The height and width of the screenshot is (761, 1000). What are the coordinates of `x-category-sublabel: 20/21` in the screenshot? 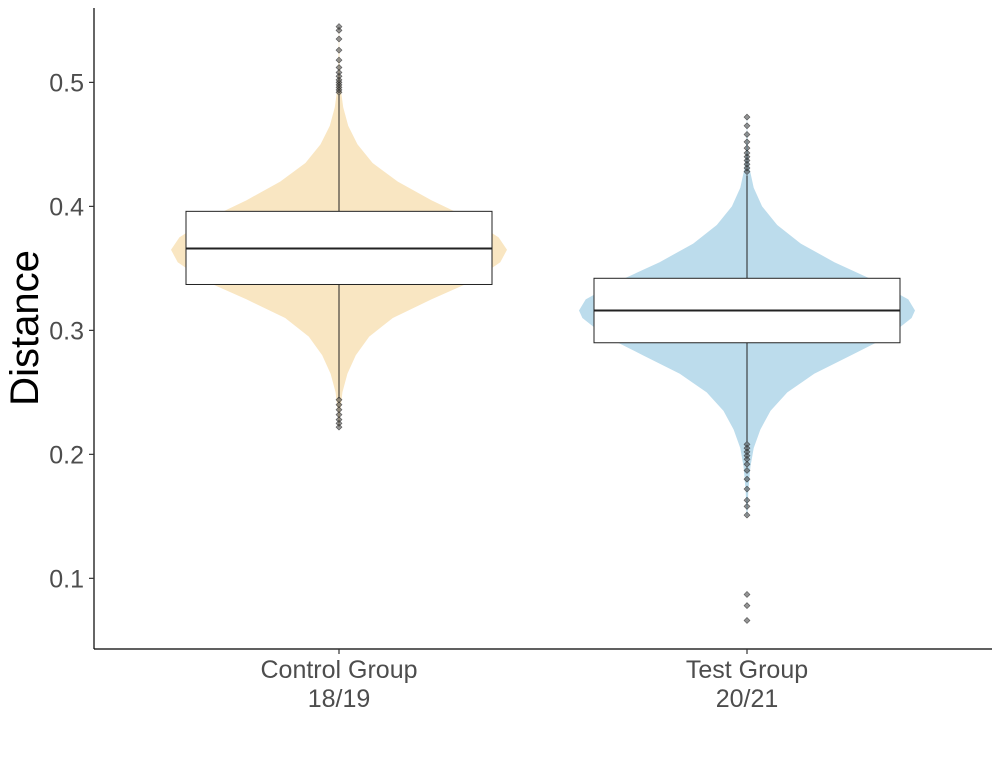 It's located at (747, 699).